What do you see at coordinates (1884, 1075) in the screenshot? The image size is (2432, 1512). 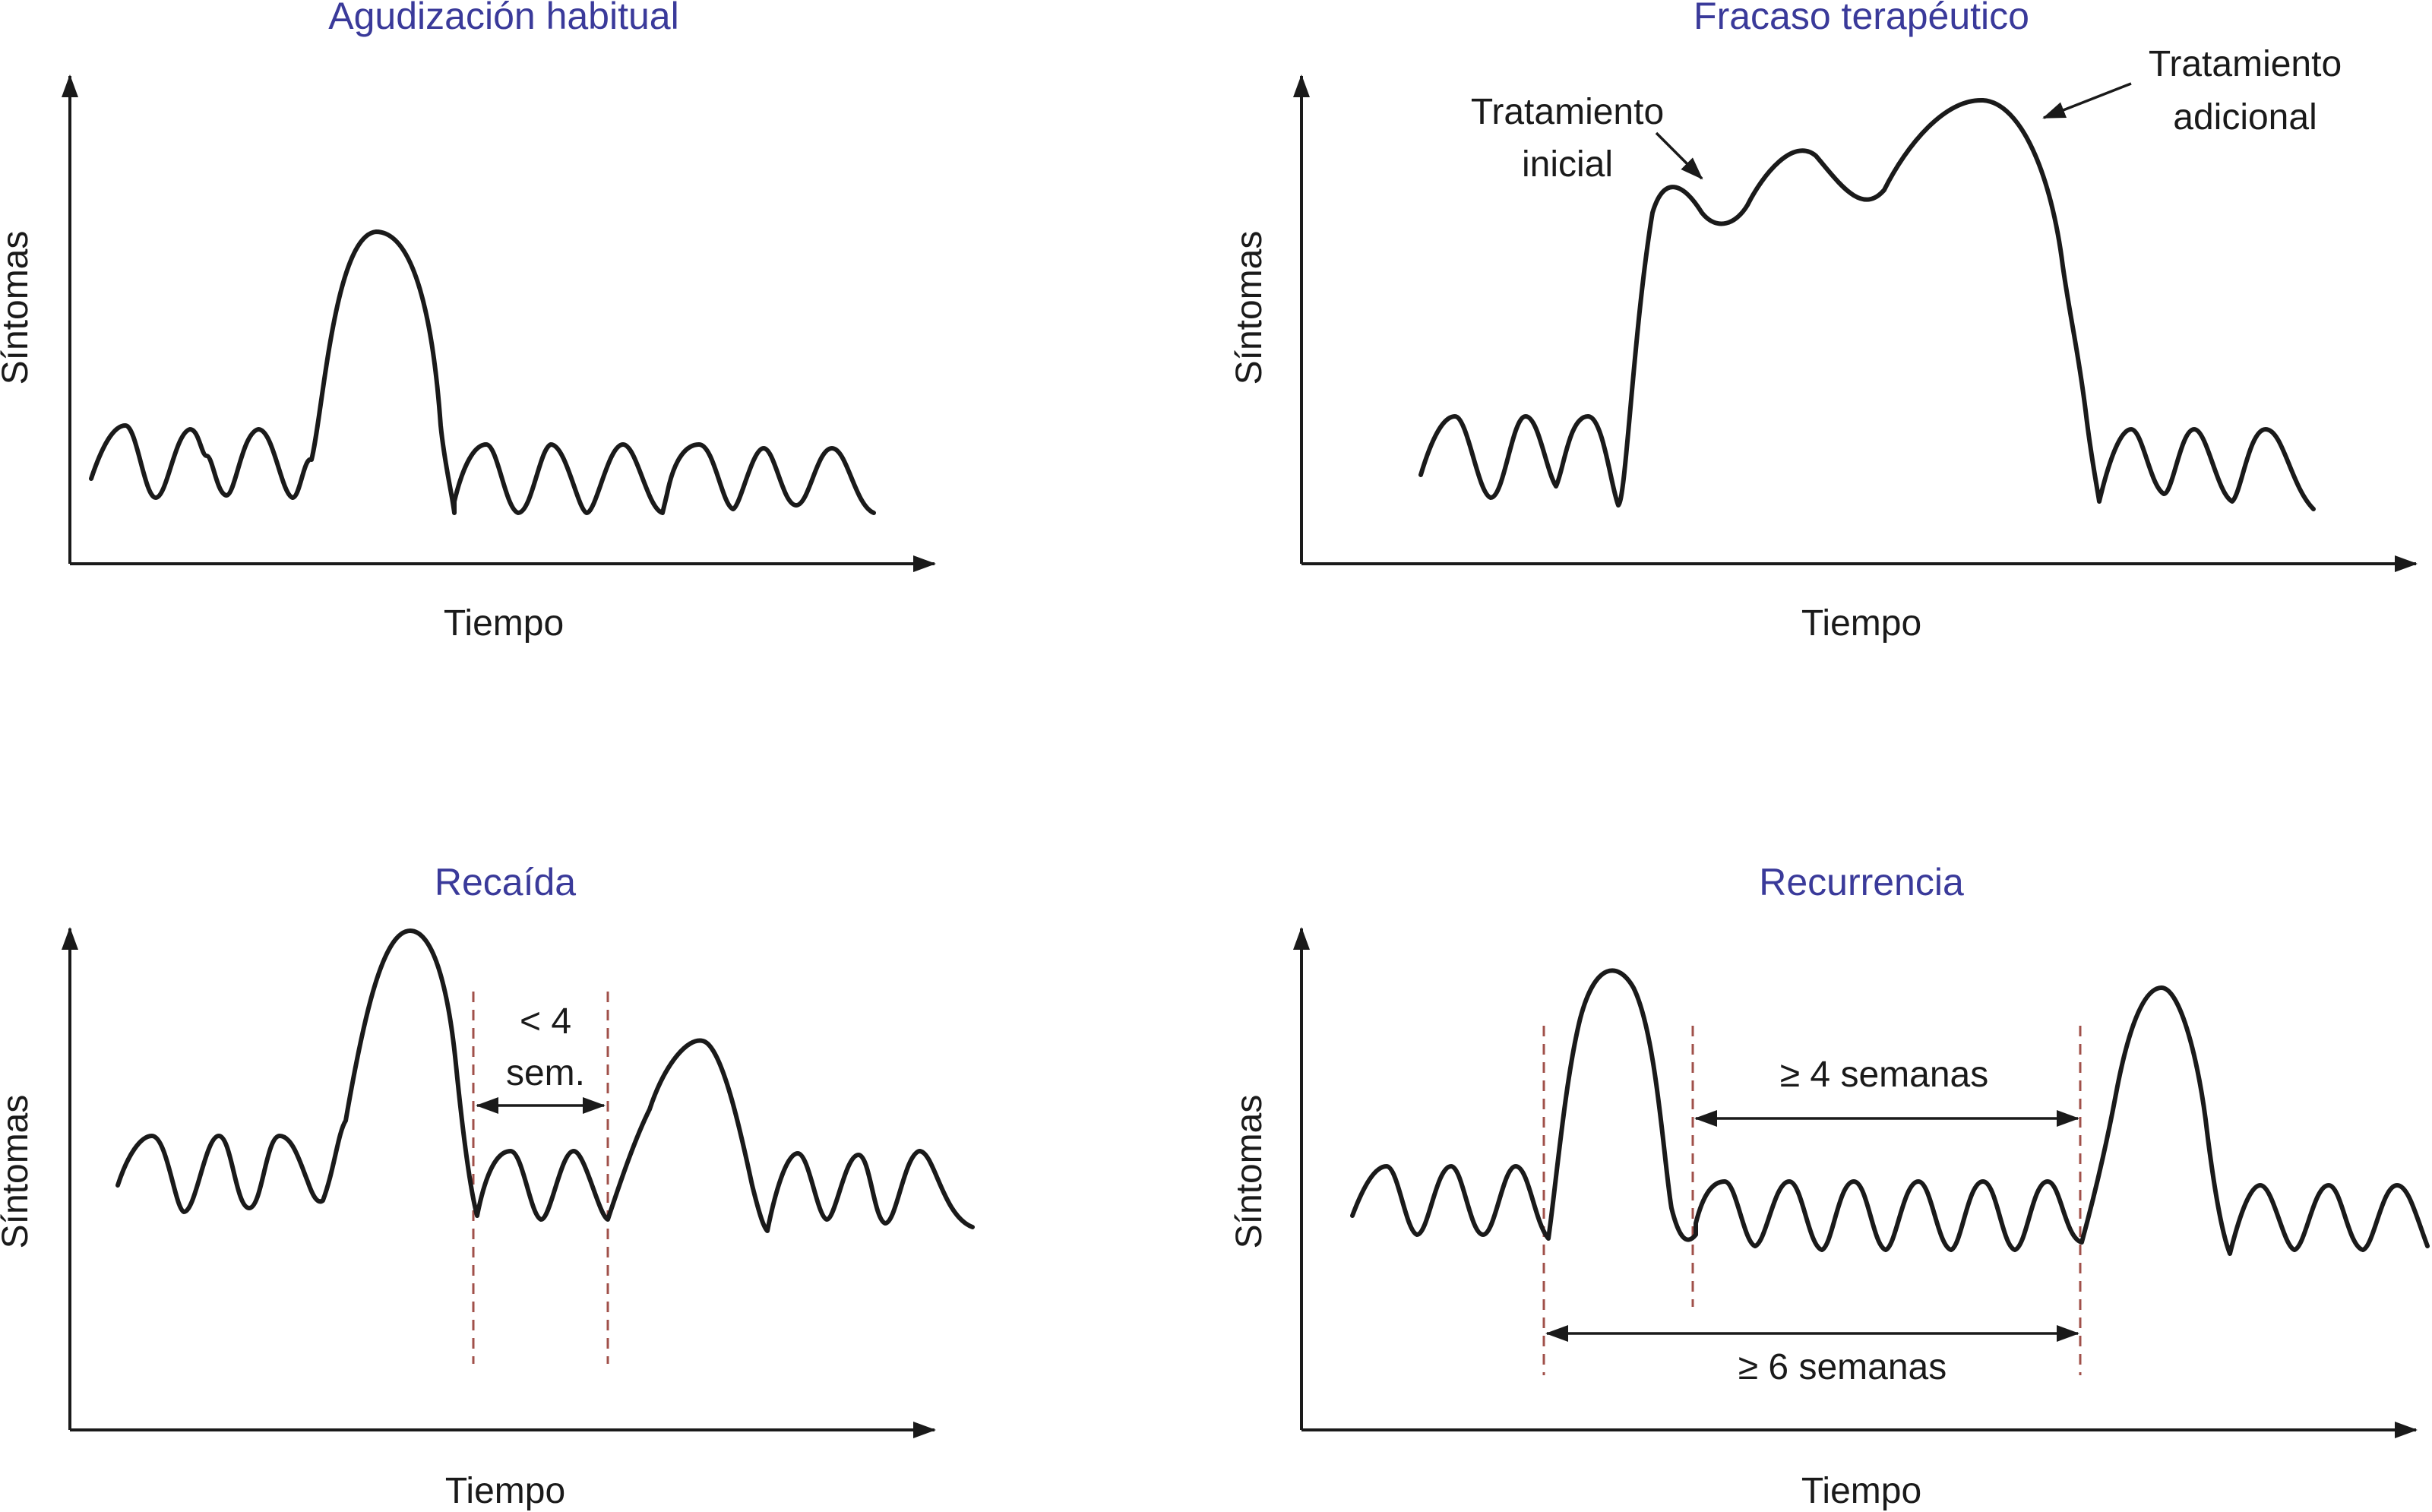 I see `inner-interval-label: ≥ 4 semanas` at bounding box center [1884, 1075].